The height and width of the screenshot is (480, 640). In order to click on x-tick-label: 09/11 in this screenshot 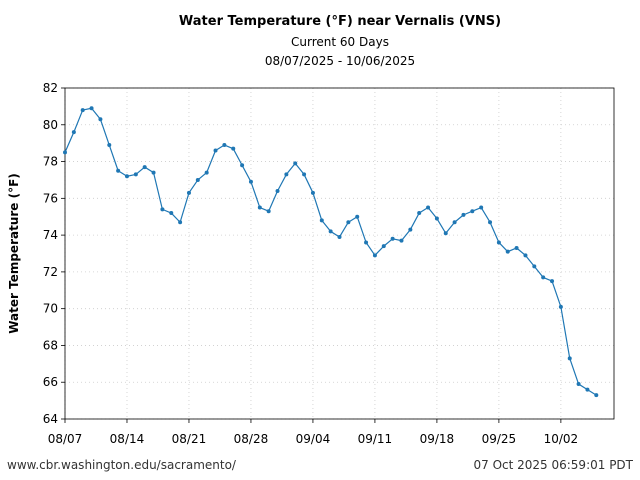, I will do `click(375, 439)`.